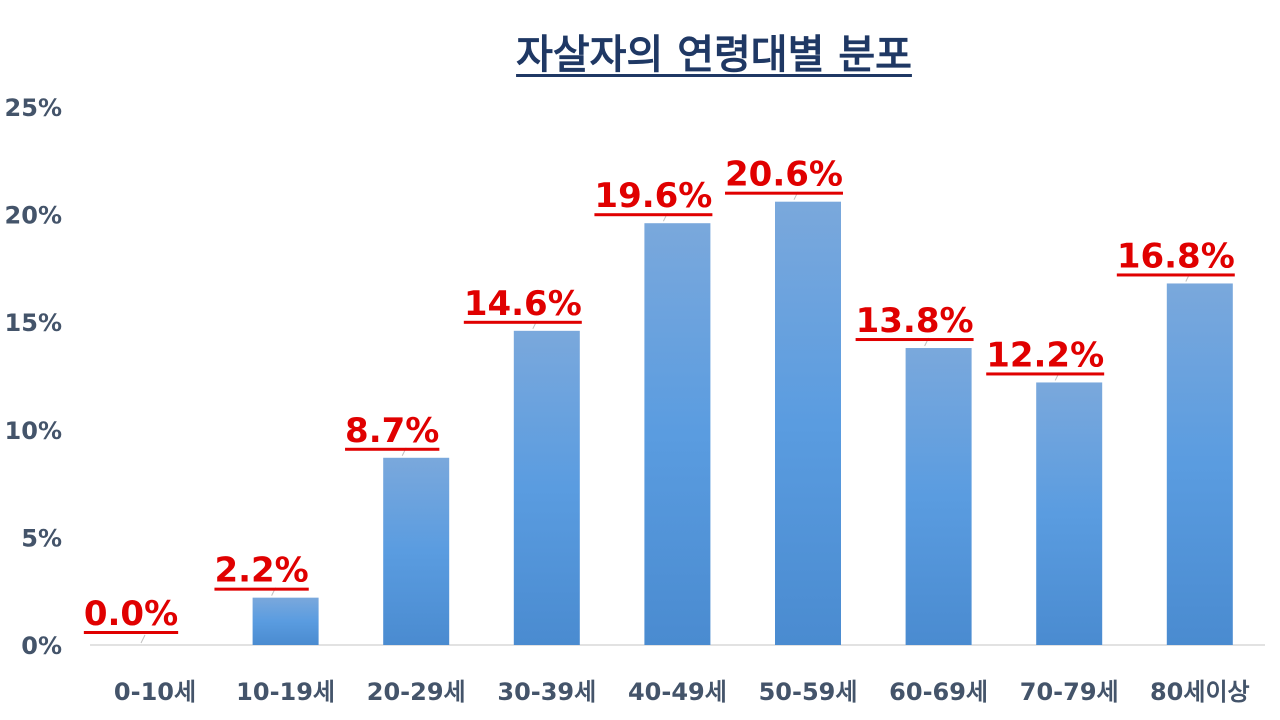 This screenshot has height=720, width=1280. What do you see at coordinates (416, 692) in the screenshot?
I see `x-tick-label: 20-29세` at bounding box center [416, 692].